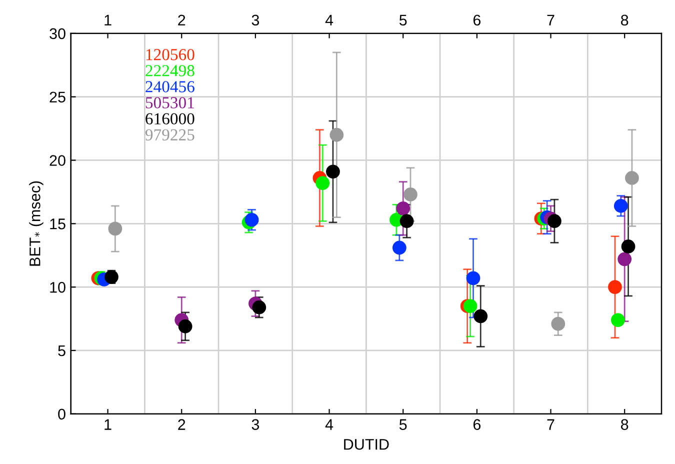 This screenshot has width=675, height=464. What do you see at coordinates (62, 351) in the screenshot?
I see `y-tick-label: 5` at bounding box center [62, 351].